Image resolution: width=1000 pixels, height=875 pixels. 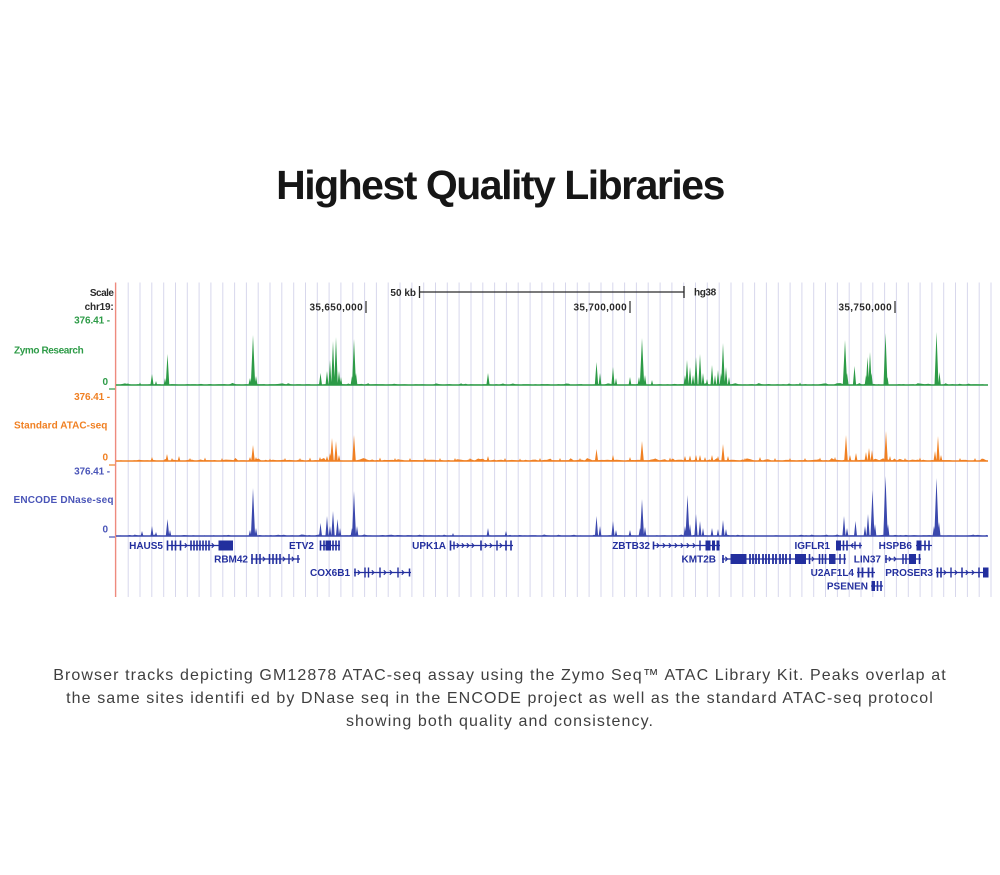 I want to click on svg-text: LIN37, so click(x=868, y=560).